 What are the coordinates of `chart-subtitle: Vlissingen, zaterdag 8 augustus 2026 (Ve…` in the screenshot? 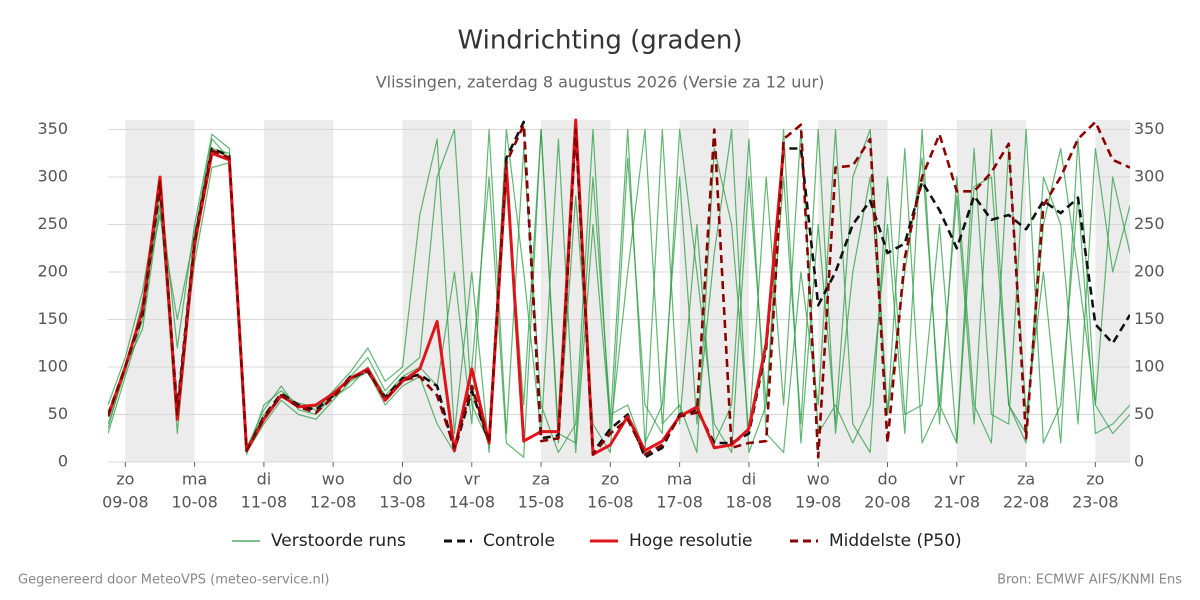 It's located at (600, 82).